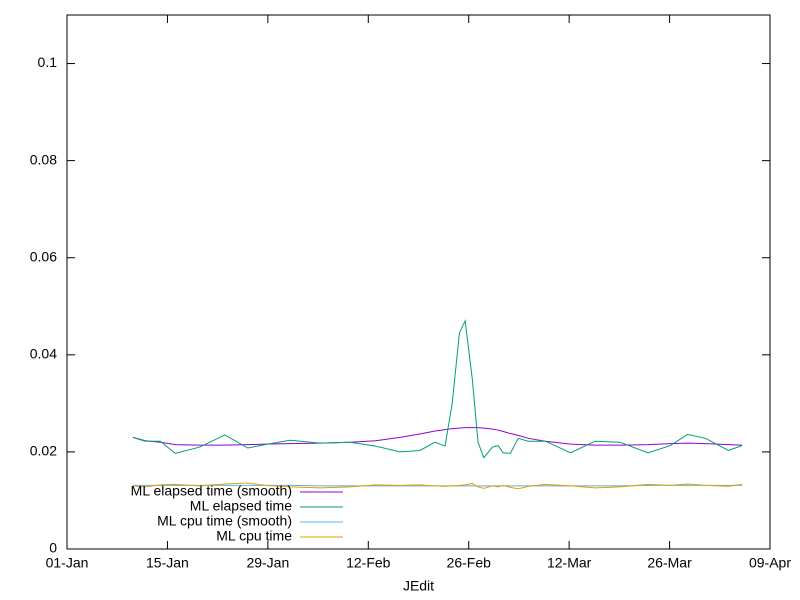 This screenshot has height=600, width=800. Describe the element at coordinates (418, 586) in the screenshot. I see `x-axis-label: JEdit` at that location.